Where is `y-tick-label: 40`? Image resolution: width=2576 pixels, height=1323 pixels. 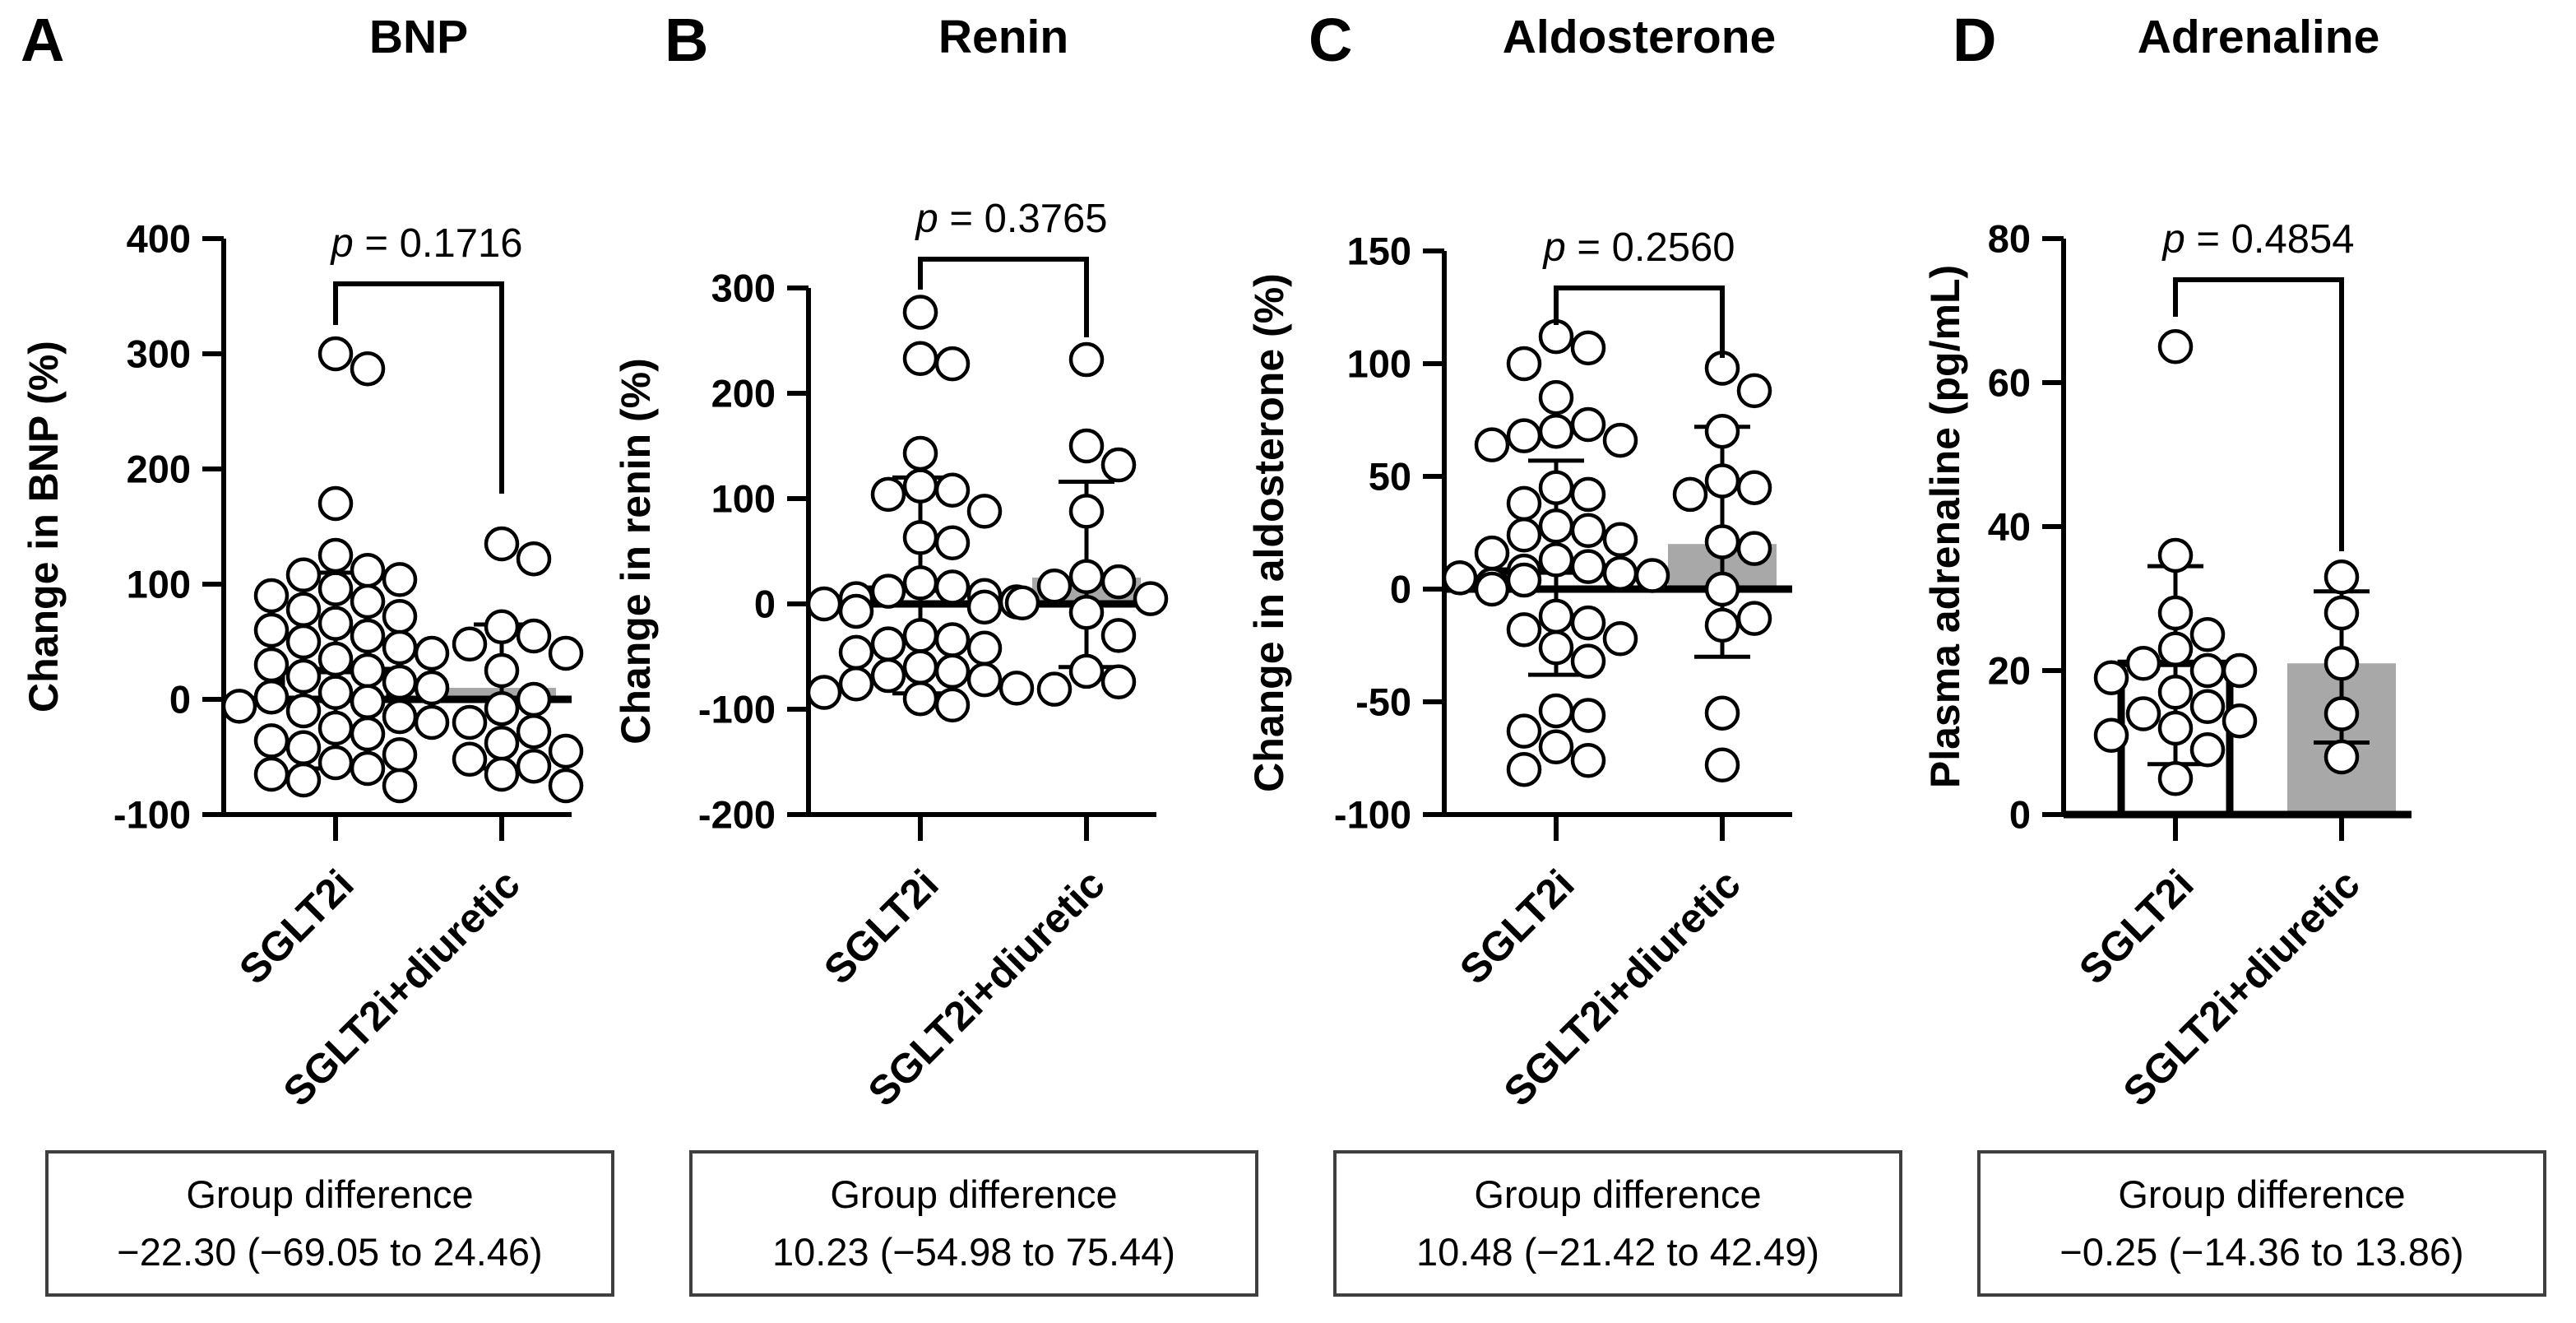 y-tick-label: 40 is located at coordinates (2010, 527).